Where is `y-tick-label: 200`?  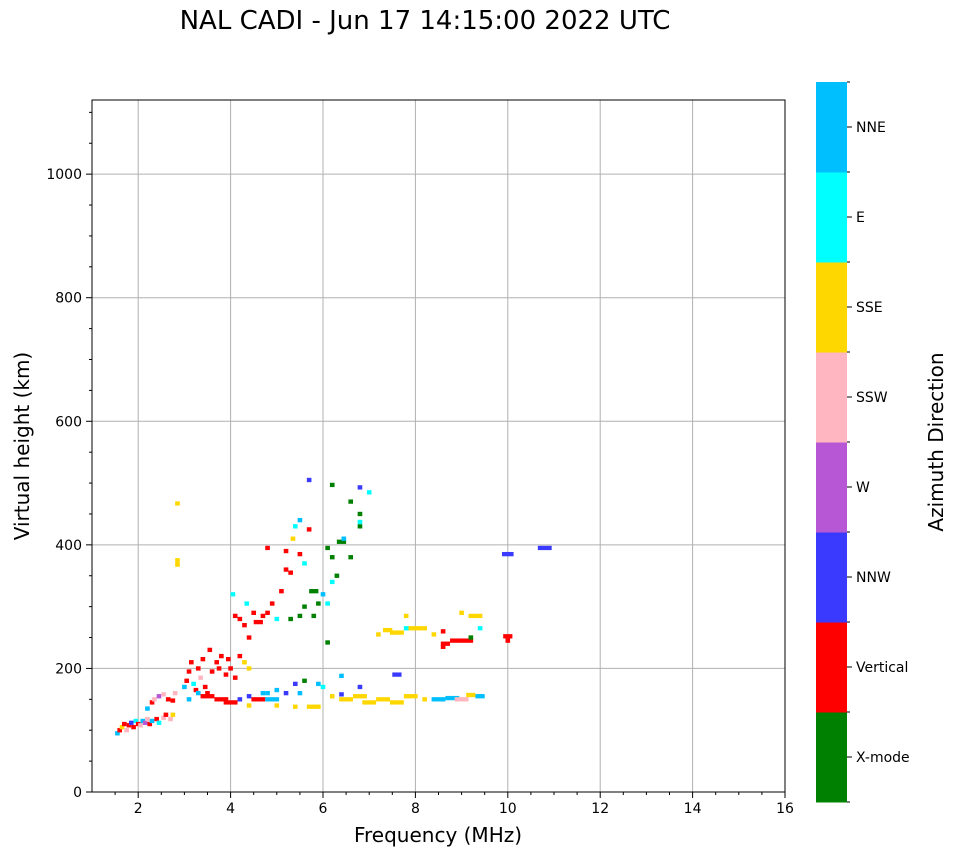
y-tick-label: 200 is located at coordinates (68, 669).